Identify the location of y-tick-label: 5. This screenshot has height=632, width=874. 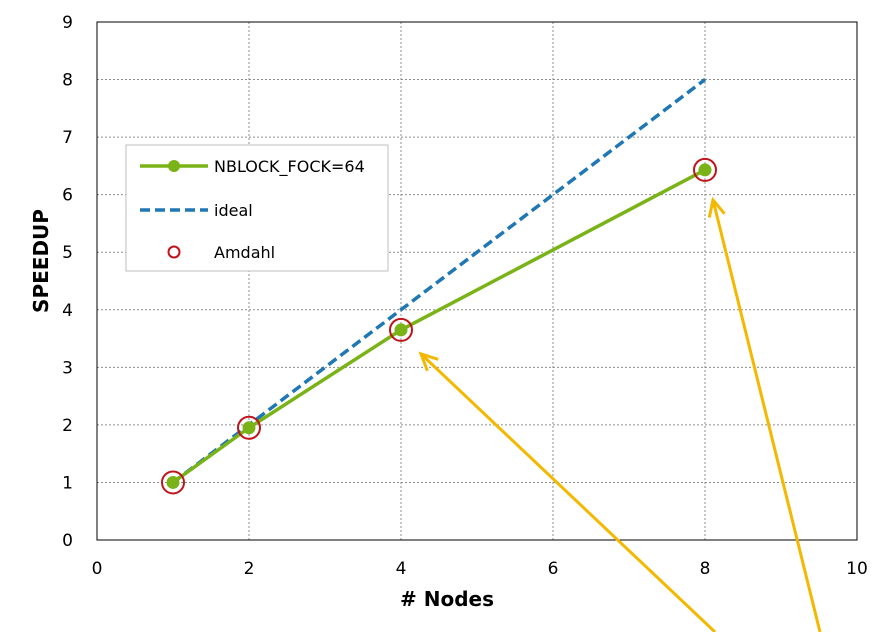
(67, 253).